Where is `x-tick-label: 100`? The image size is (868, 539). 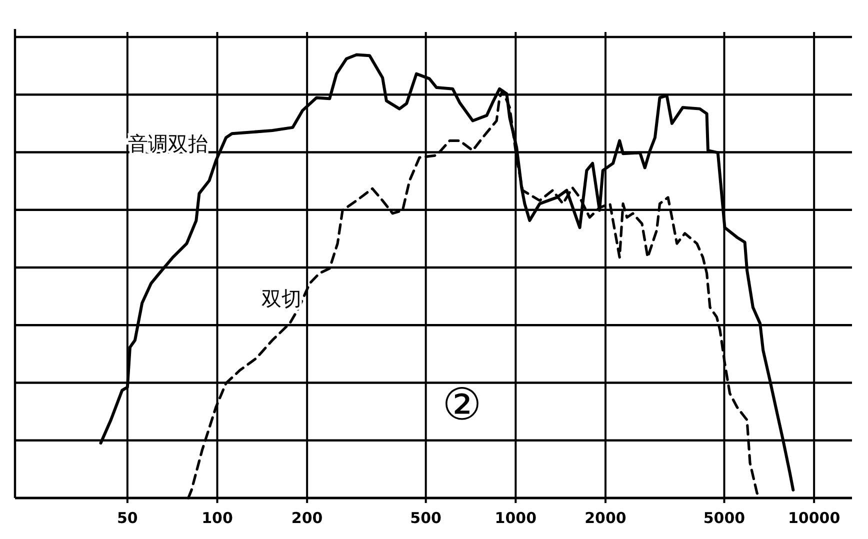 x-tick-label: 100 is located at coordinates (217, 518).